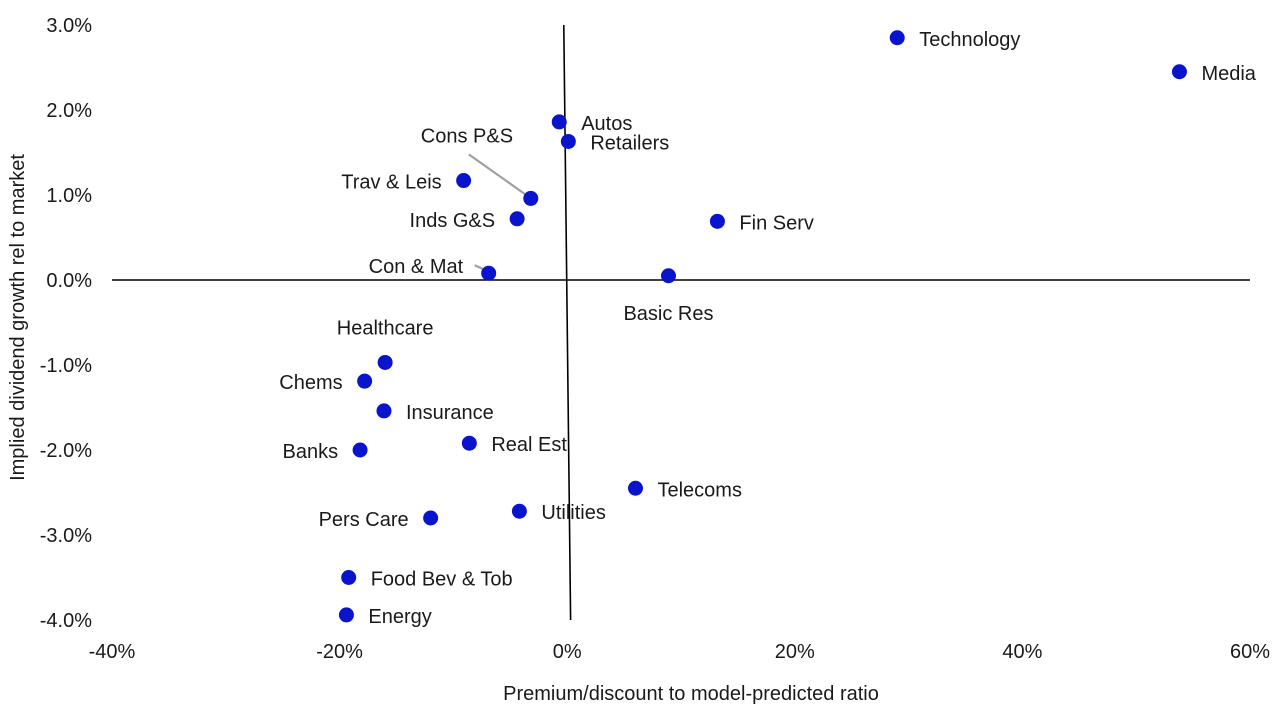  What do you see at coordinates (69, 26) in the screenshot?
I see `y-tick-label: 3.0%` at bounding box center [69, 26].